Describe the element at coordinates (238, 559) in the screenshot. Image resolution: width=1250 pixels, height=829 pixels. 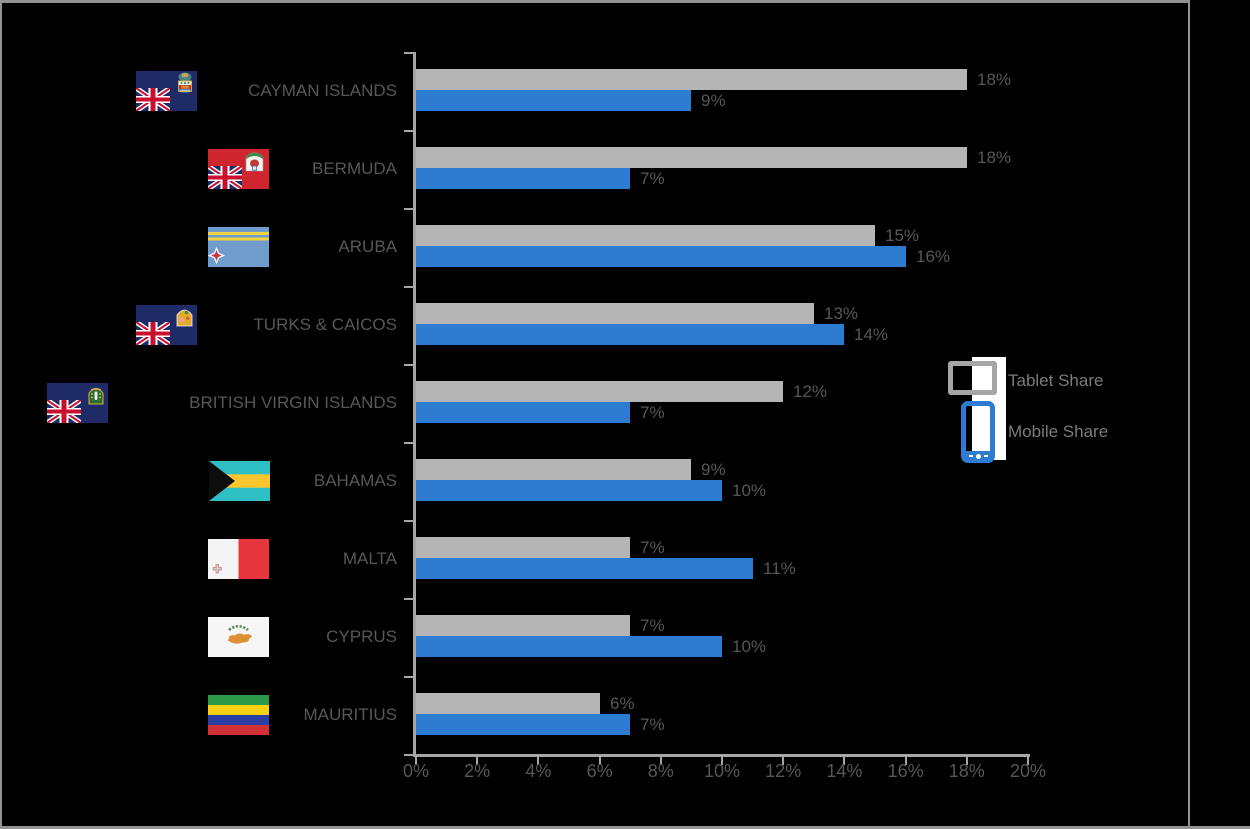
I see `malta-flag-icon` at that location.